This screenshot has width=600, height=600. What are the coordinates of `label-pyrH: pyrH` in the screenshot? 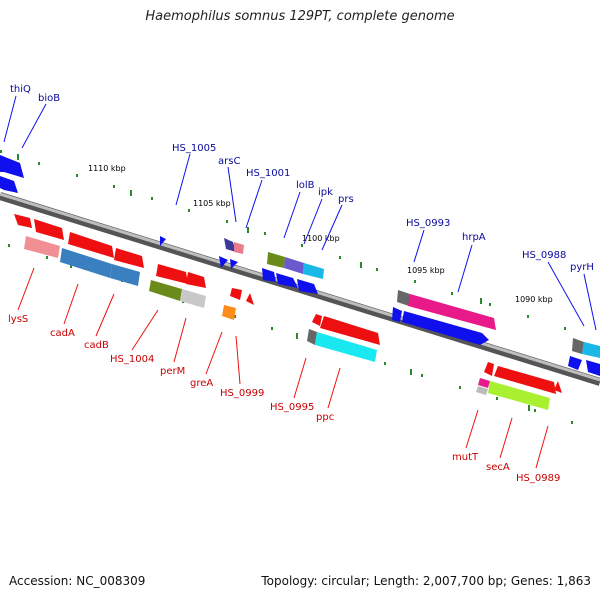 It's located at (582, 267).